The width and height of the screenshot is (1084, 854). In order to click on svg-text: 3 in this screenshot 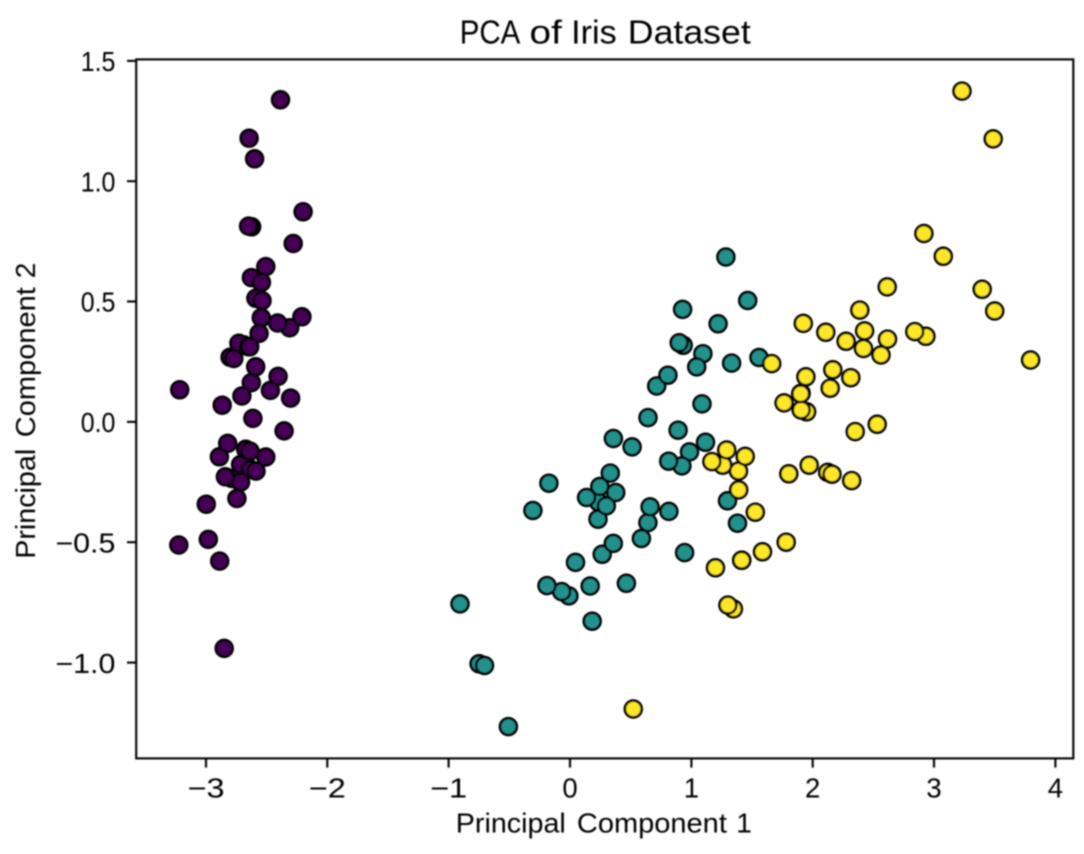, I will do `click(933, 787)`.